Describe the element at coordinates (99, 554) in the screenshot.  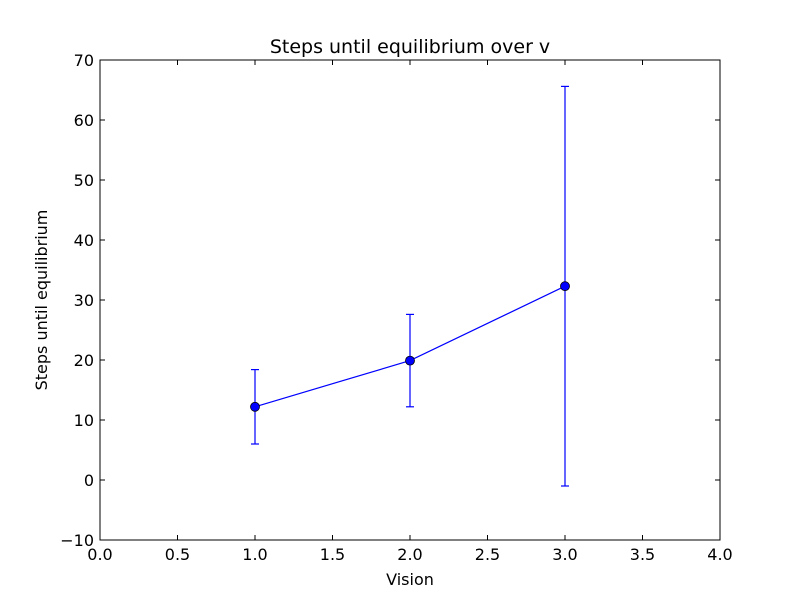
I see `x-tick-label: 0.0` at that location.